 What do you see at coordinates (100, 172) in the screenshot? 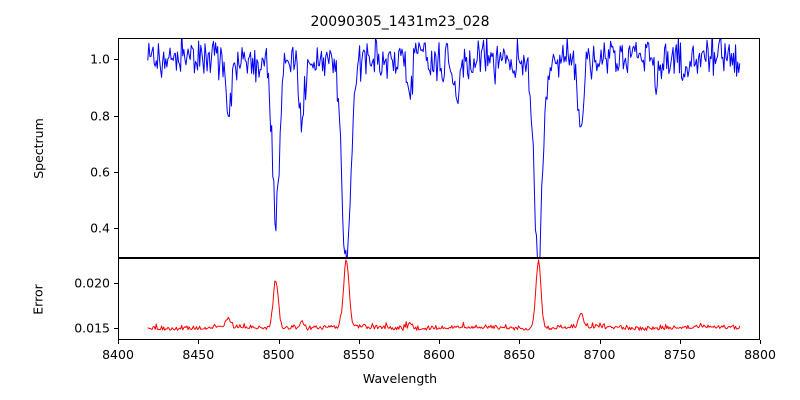
I see `spectrum-ytick-label: 0.6` at bounding box center [100, 172].